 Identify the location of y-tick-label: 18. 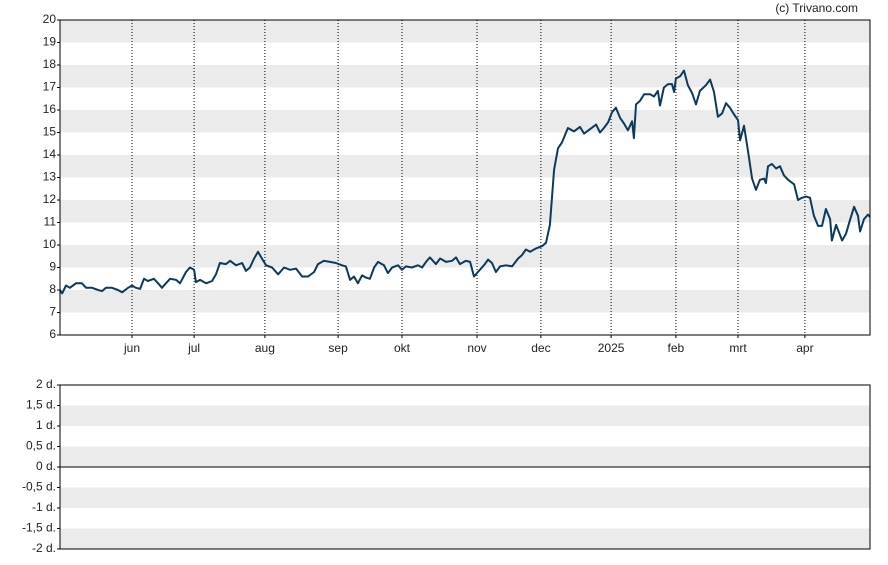
(50, 64).